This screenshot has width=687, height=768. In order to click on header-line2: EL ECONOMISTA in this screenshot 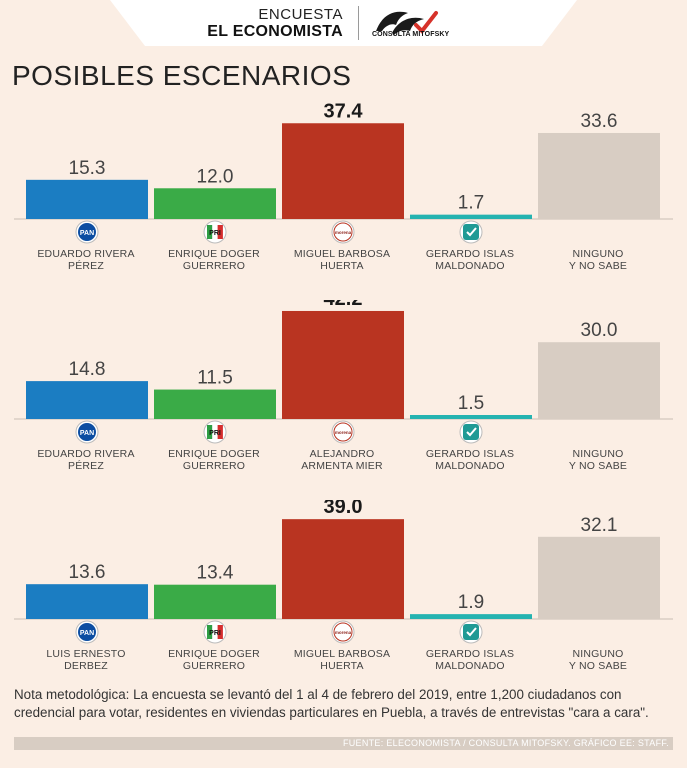, I will do `click(275, 31)`.